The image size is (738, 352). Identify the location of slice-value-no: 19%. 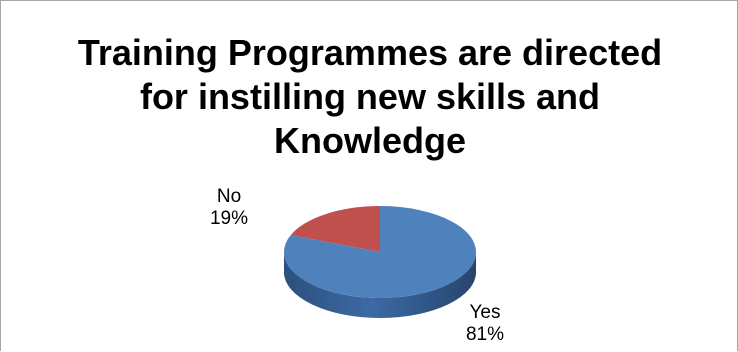
(229, 218).